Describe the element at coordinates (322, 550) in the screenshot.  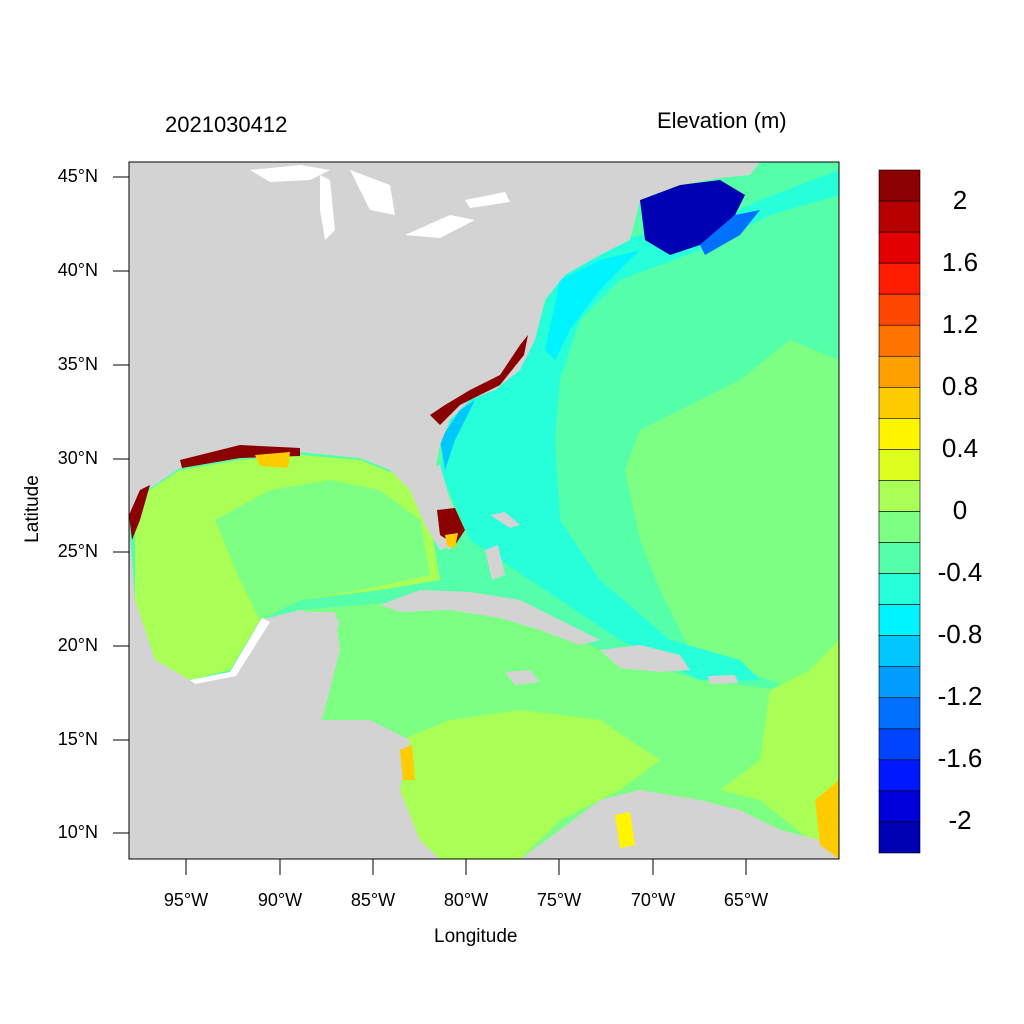
I see `gulf-central-zone` at that location.